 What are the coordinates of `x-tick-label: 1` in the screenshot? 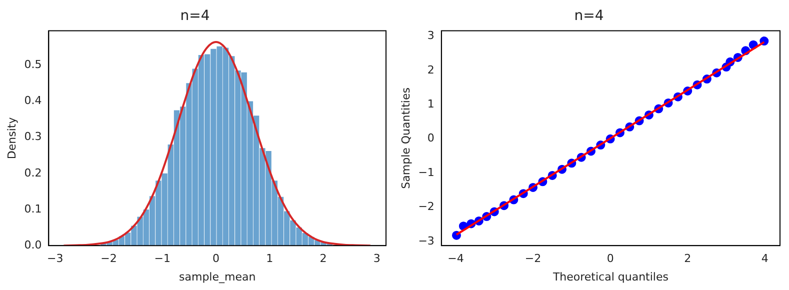 It's located at (270, 259).